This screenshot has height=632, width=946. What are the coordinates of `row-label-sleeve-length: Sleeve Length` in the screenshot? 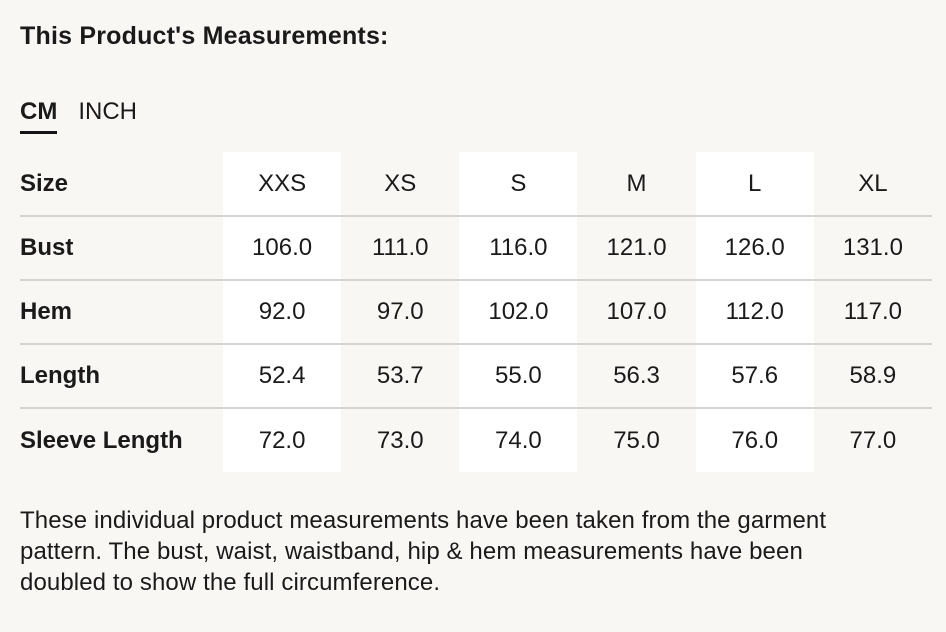 It's located at (101, 440).